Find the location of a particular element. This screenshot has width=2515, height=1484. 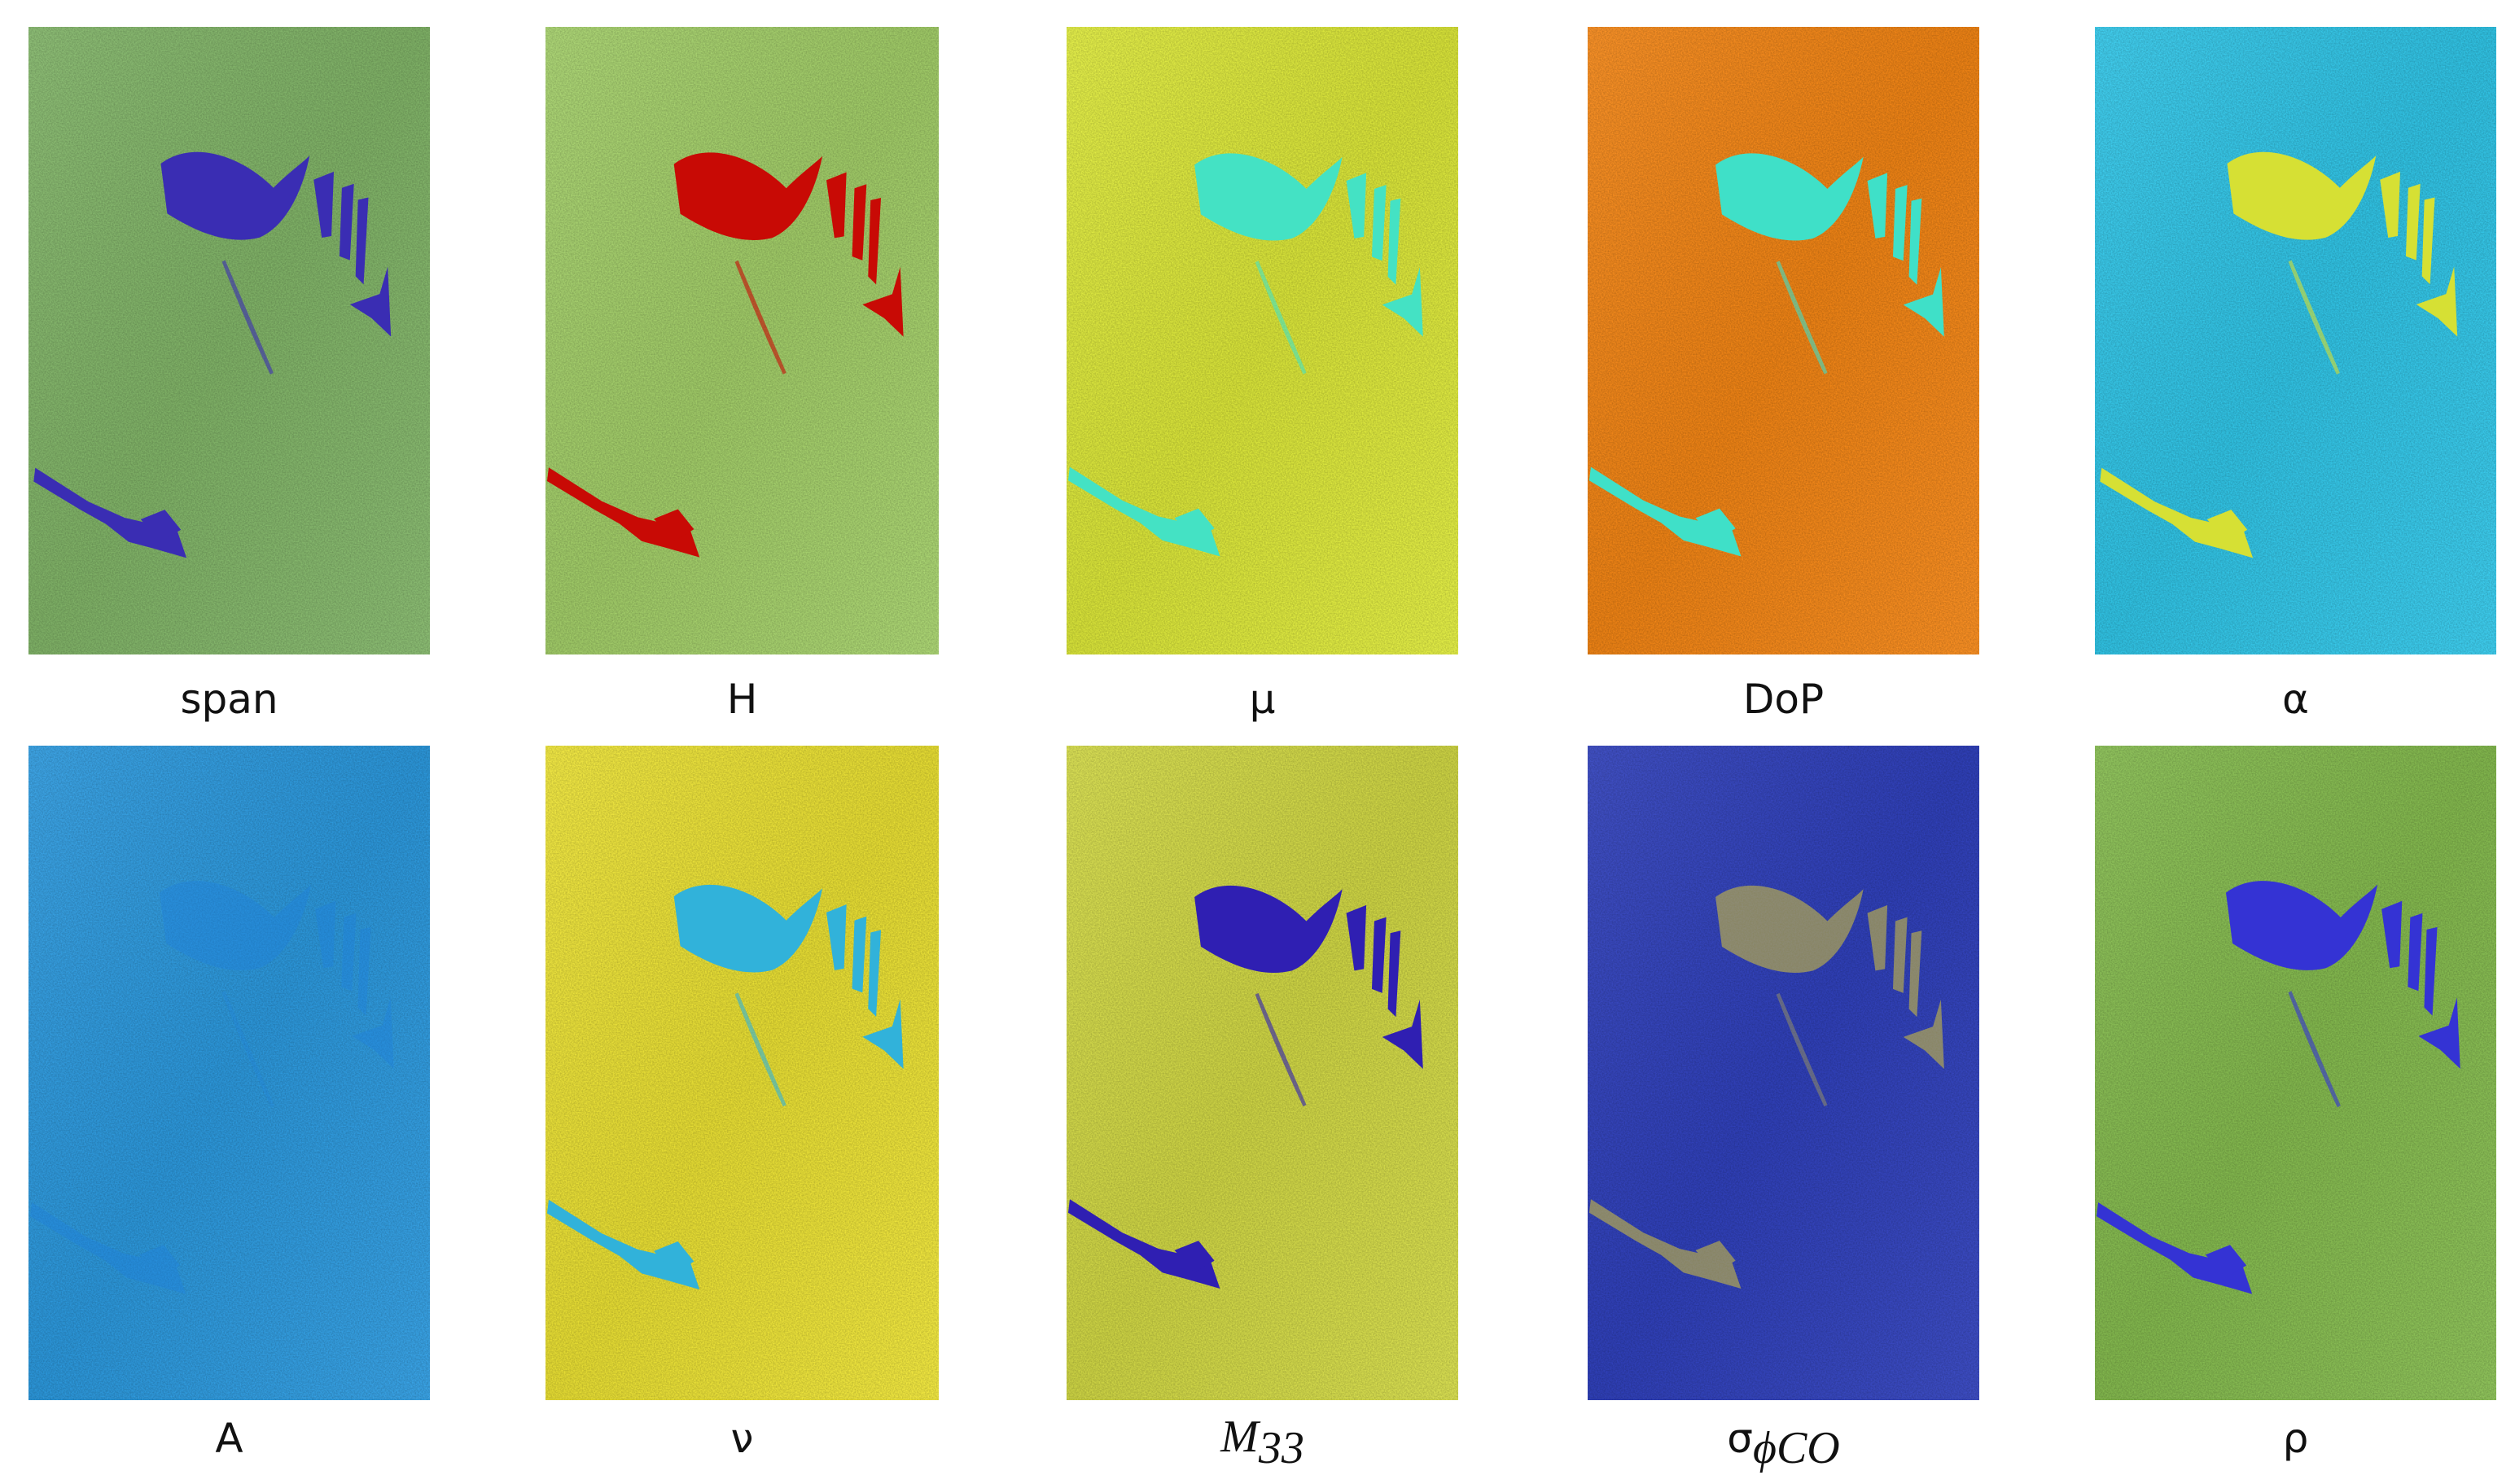

label-text: DoP is located at coordinates (1783, 699).